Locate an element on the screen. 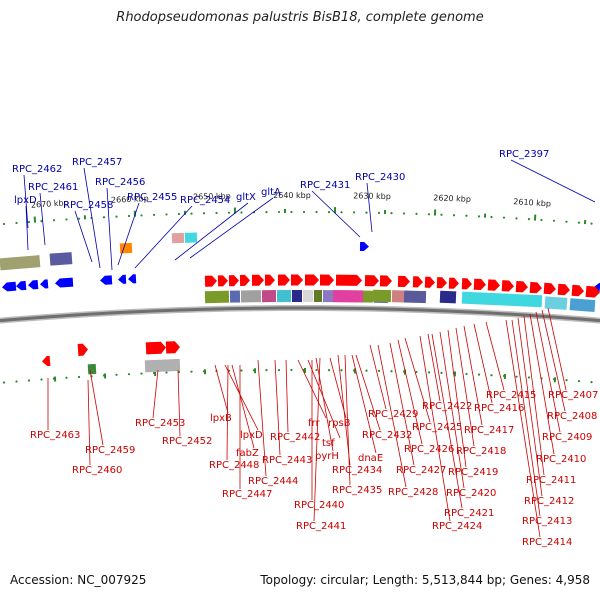  gene-label: RPC_2414 is located at coordinates (547, 542).